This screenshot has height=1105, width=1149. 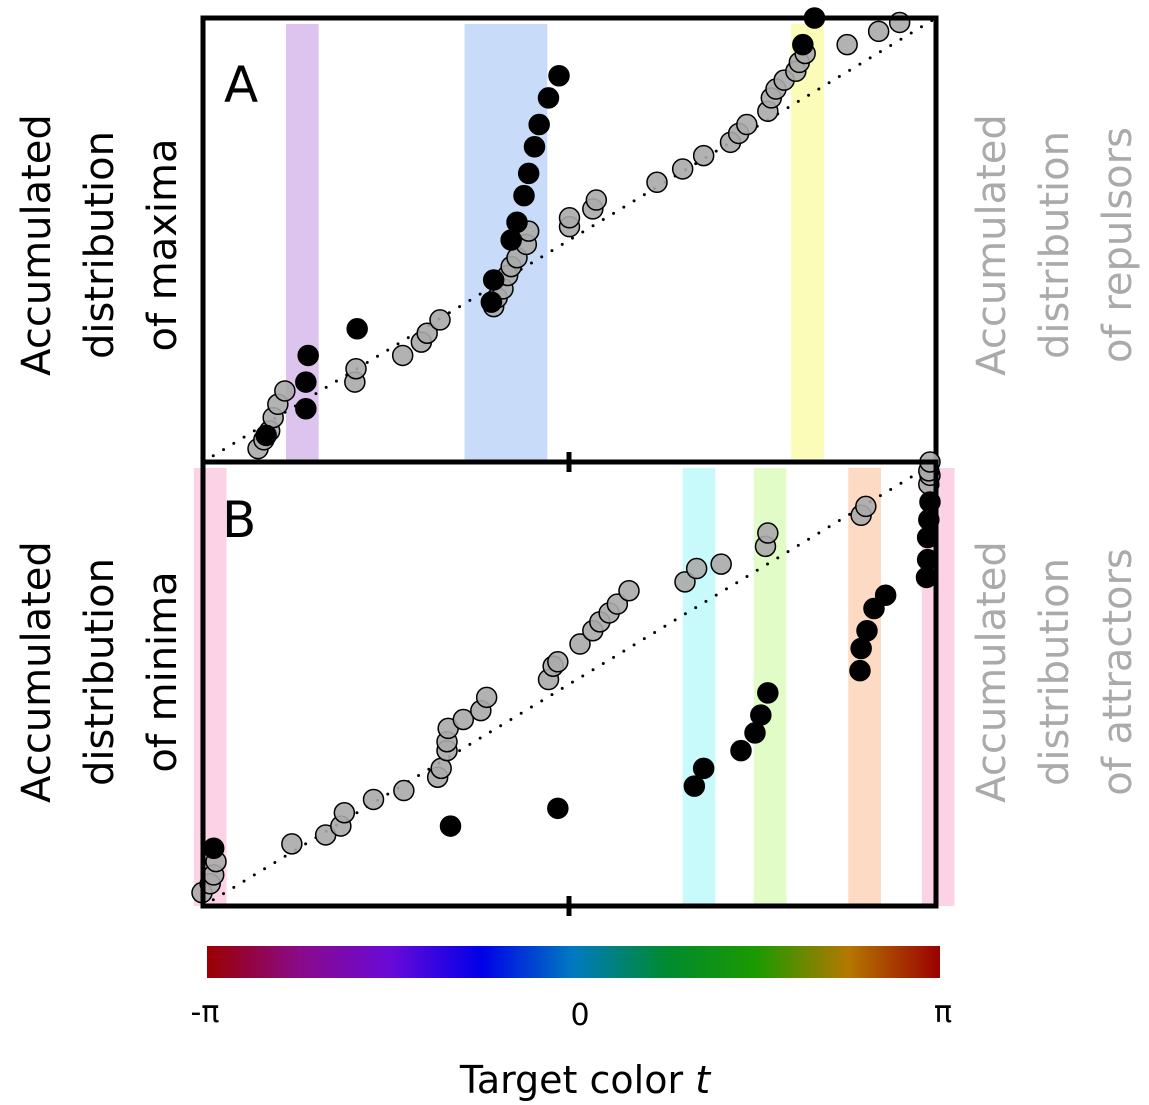 I want to click on panel-b-right-ylabel: Accumulated distribution of attractors, so click(x=1055, y=672).